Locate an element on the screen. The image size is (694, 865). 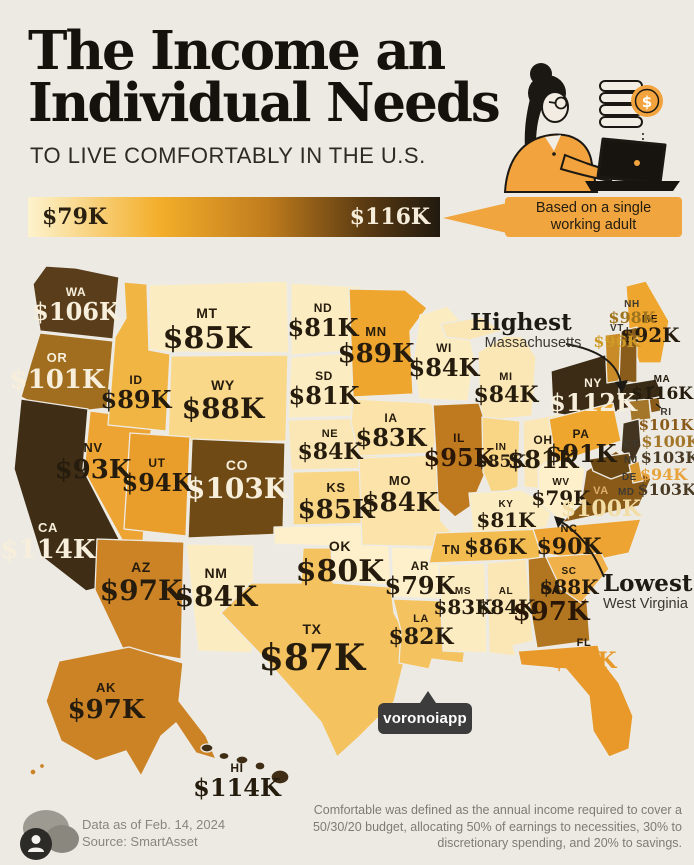
state-value-NE: $84K is located at coordinates (330, 452).